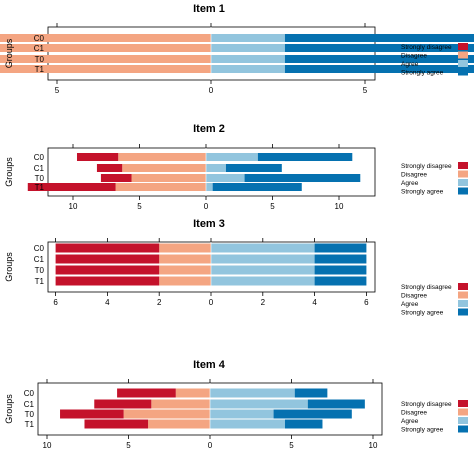 Image resolution: width=474 pixels, height=474 pixels. Describe the element at coordinates (209, 9) in the screenshot. I see `chart-title: Item 1` at that location.